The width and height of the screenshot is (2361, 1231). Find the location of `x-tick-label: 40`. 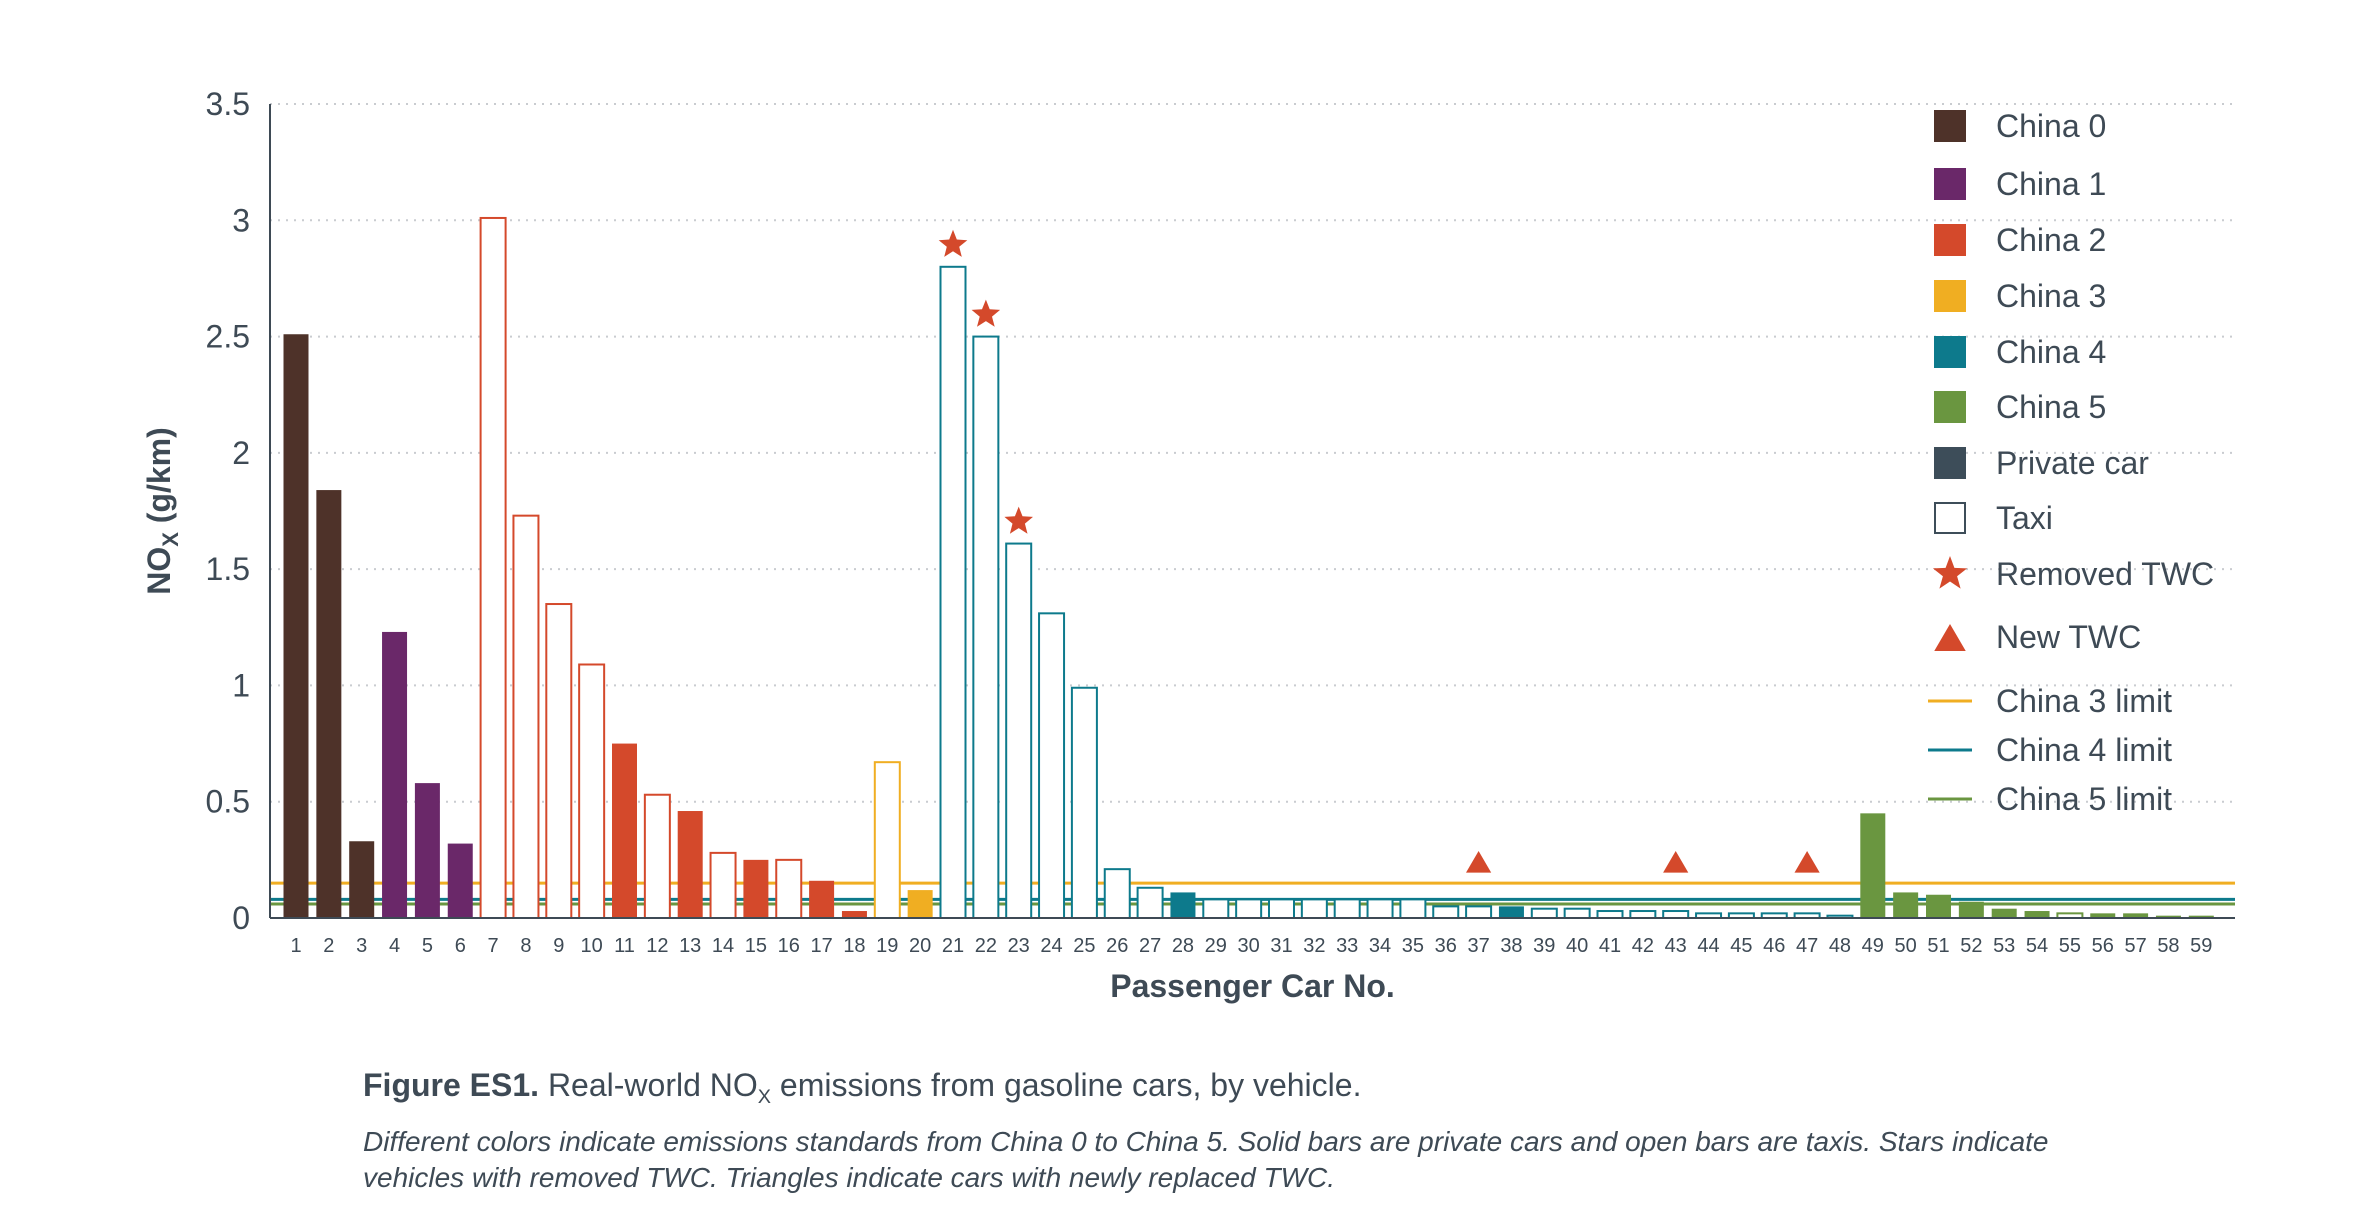

x-tick-label: 40 is located at coordinates (1577, 946).